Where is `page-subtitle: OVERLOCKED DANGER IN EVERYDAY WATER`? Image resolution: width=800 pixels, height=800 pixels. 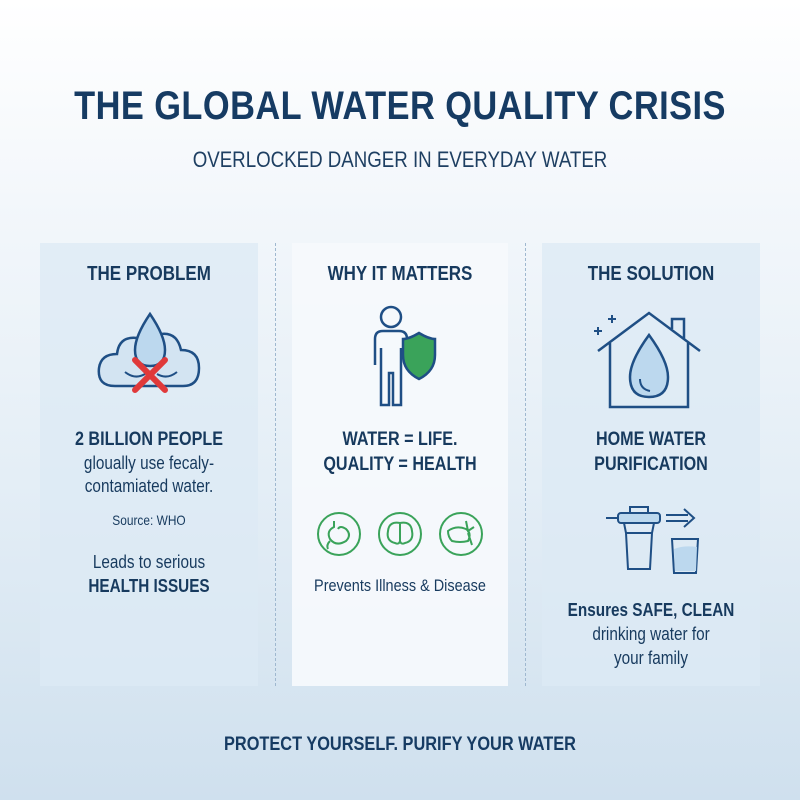 page-subtitle: OVERLOCKED DANGER IN EVERYDAY WATER is located at coordinates (400, 159).